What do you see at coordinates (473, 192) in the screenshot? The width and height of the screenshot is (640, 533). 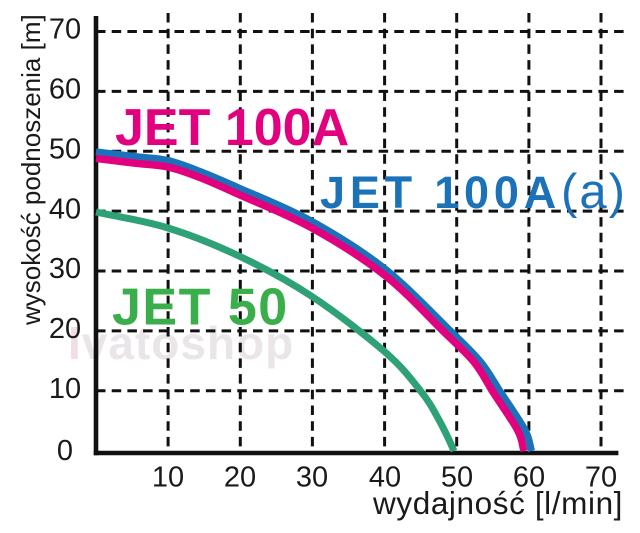 I see `svg-text: JET 100A(a)` at bounding box center [473, 192].